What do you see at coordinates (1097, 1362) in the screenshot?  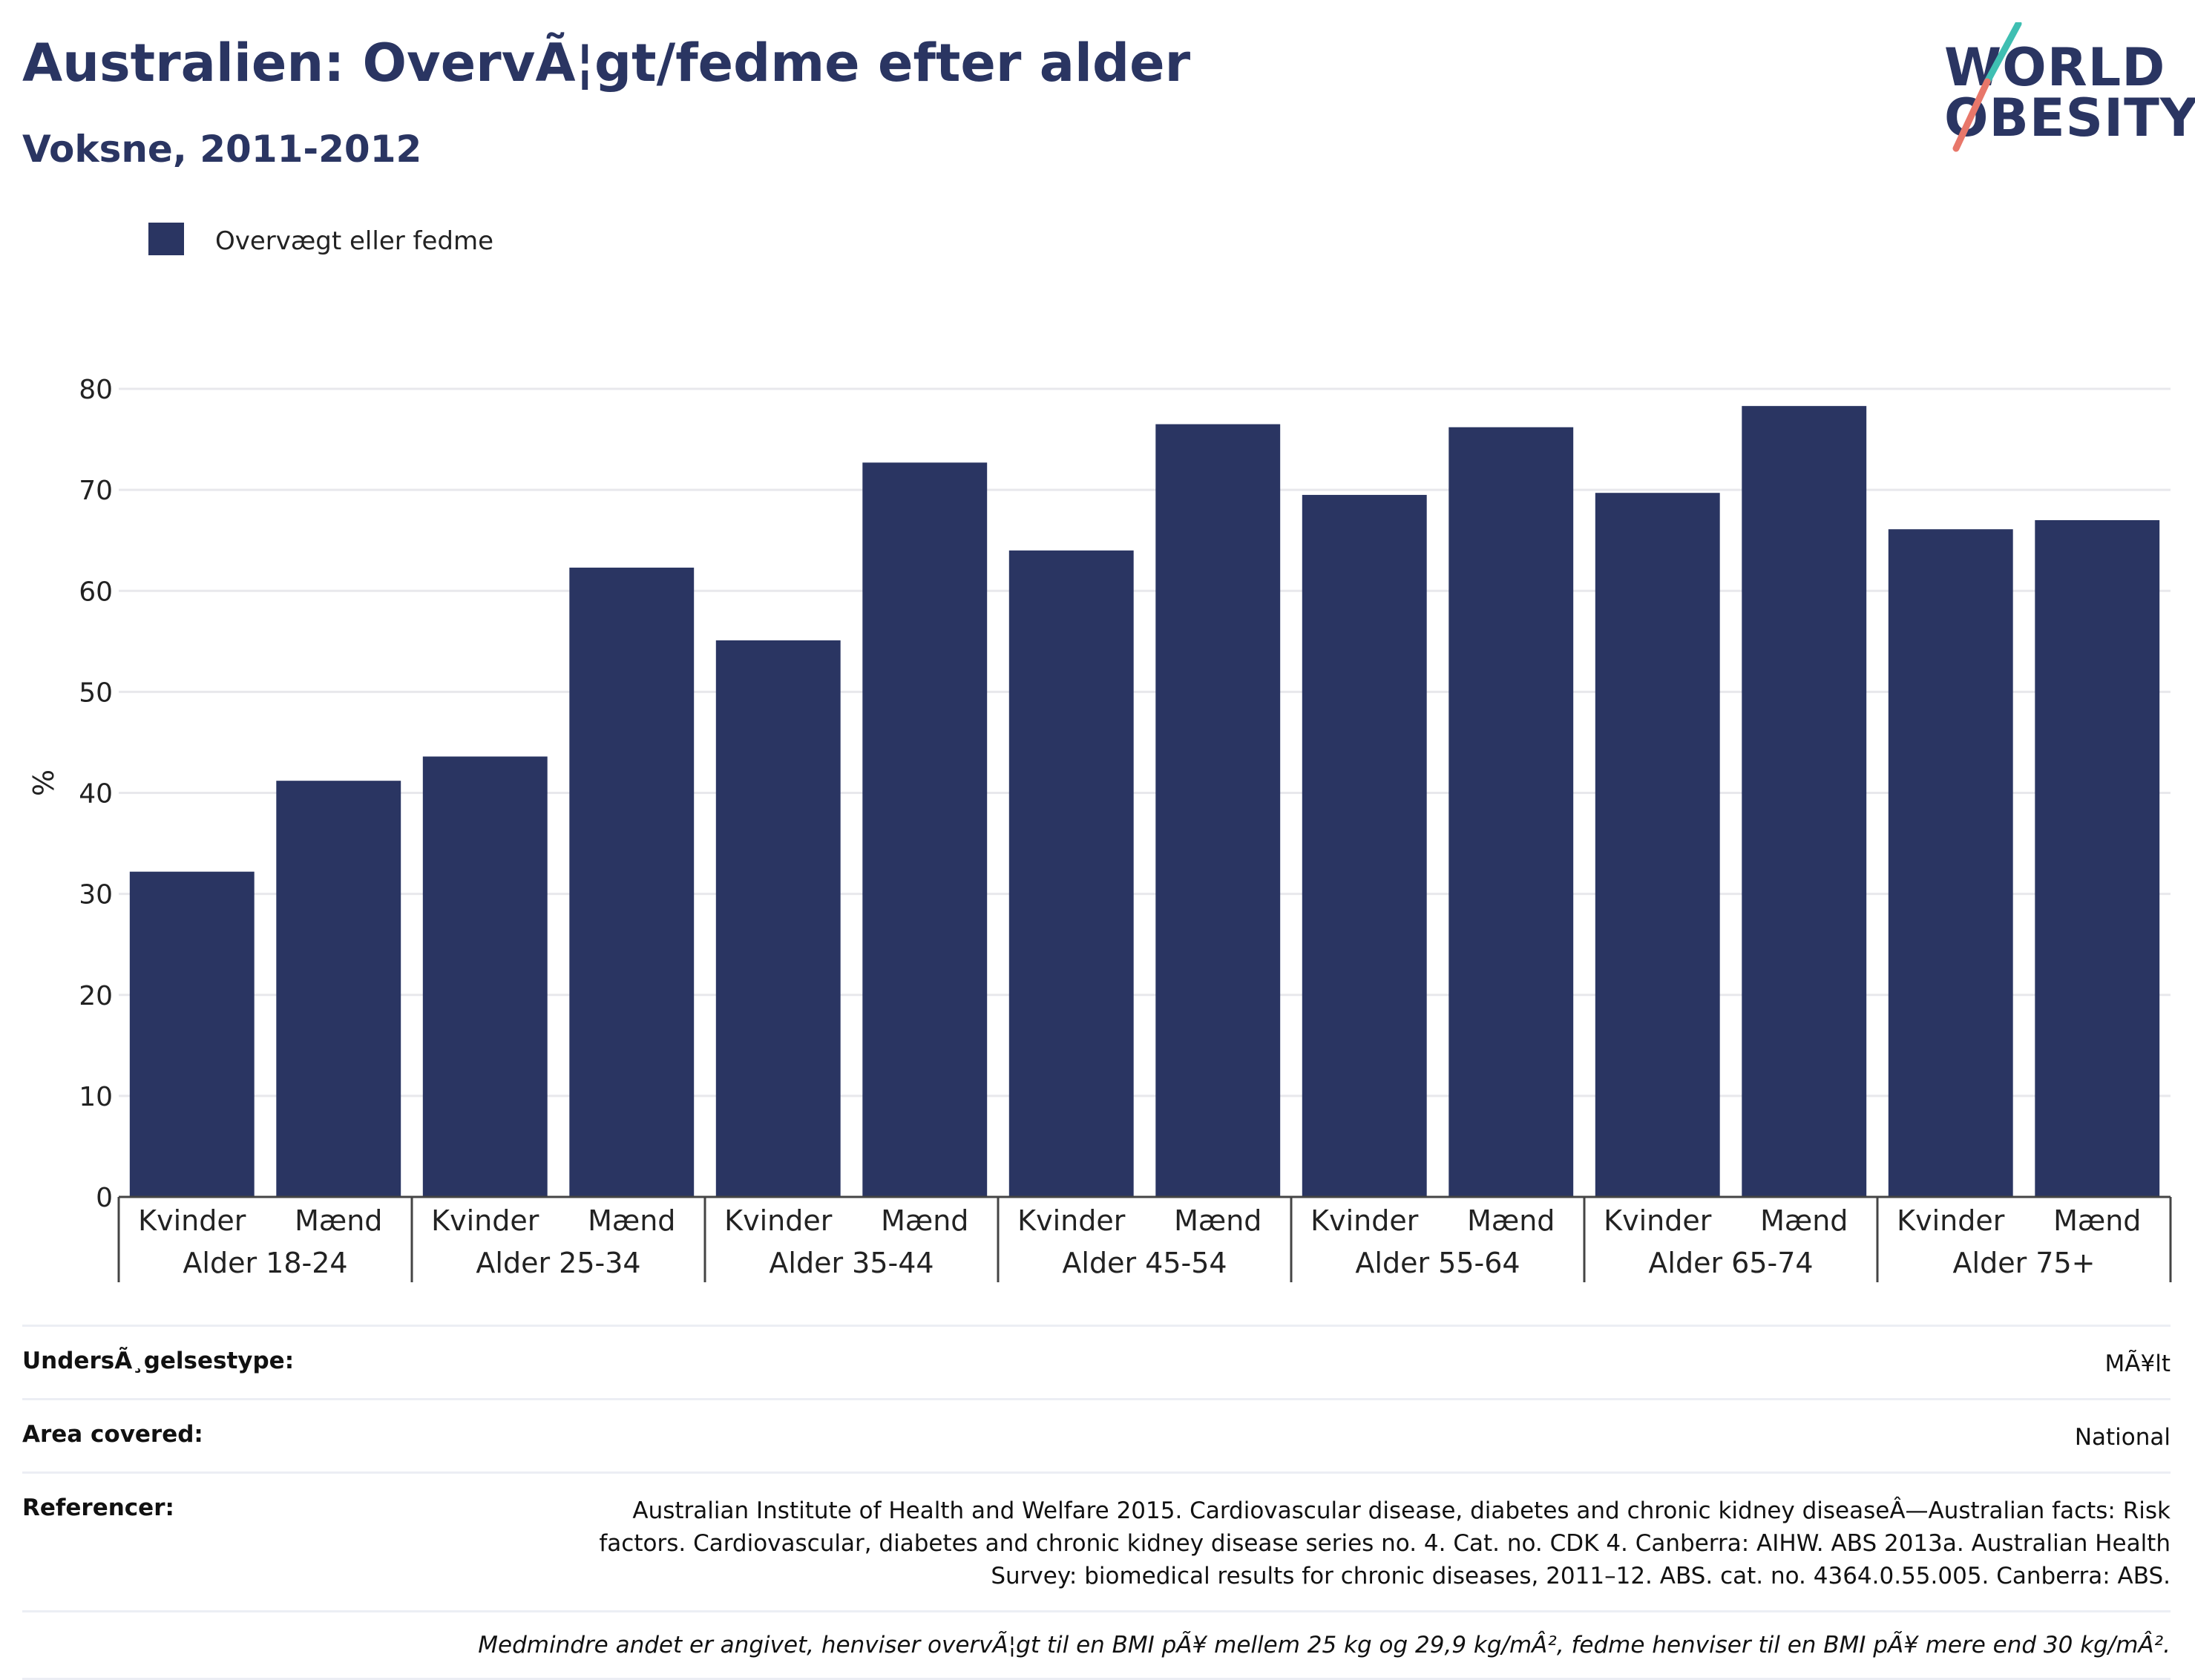 I see `survey-type-row: UndersÃ¸gelsestype: MÃ¥lt` at bounding box center [1097, 1362].